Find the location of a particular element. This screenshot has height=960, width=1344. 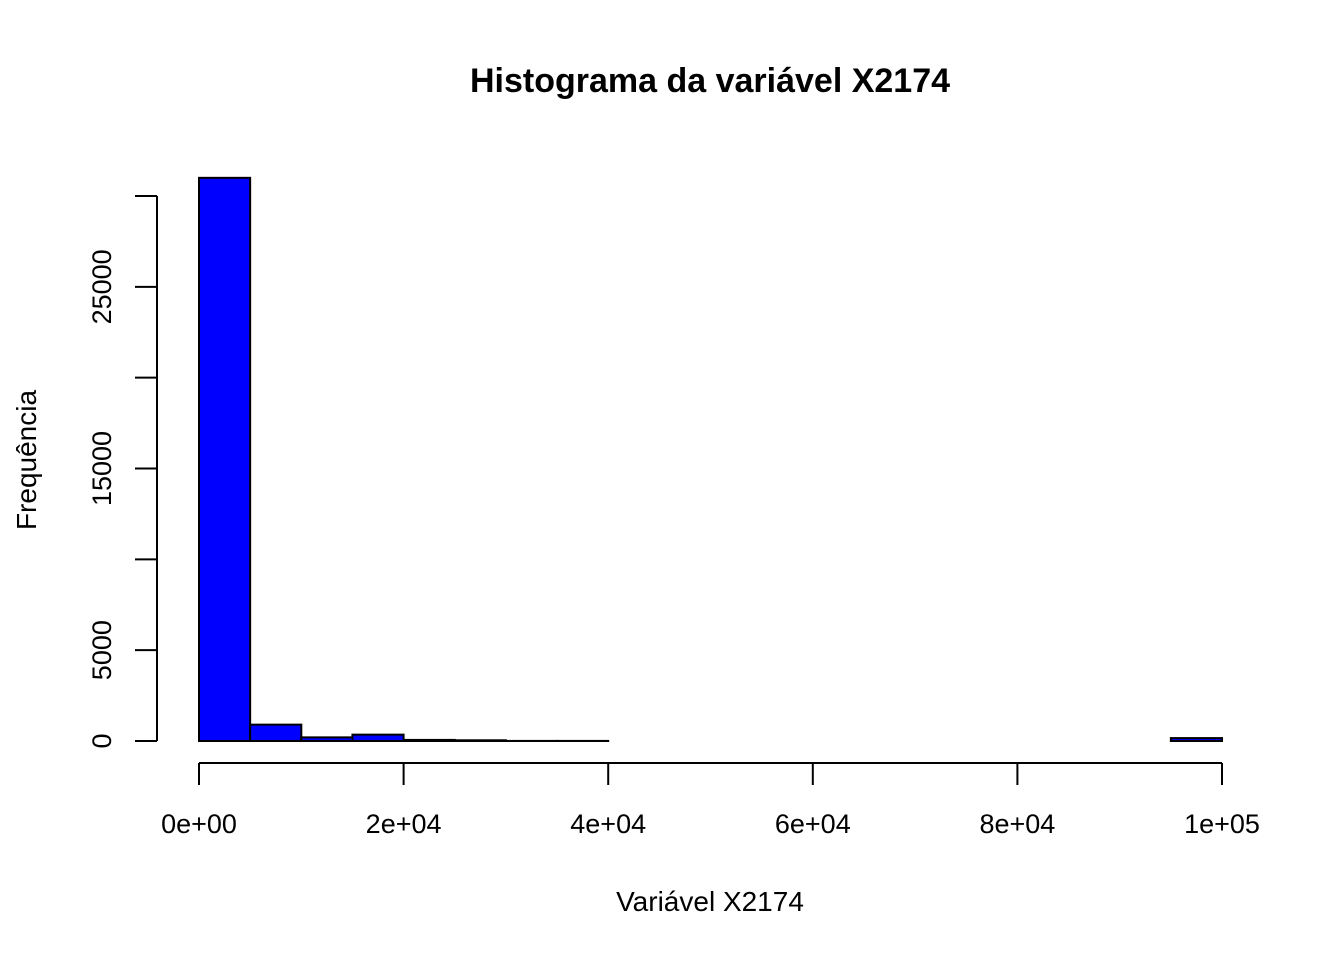

x-tick-label-1: 2e+04 is located at coordinates (404, 824).